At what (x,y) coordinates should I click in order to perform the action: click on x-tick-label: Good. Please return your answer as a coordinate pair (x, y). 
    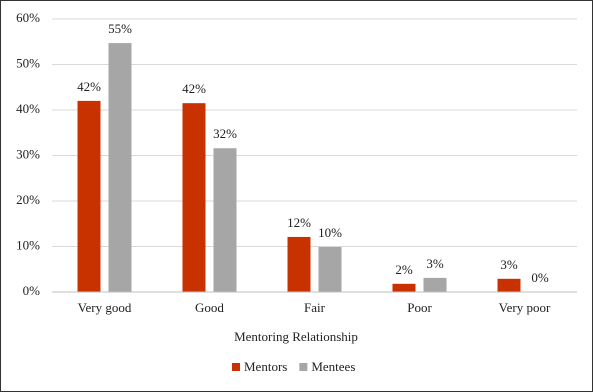
    Looking at the image, I should click on (209, 307).